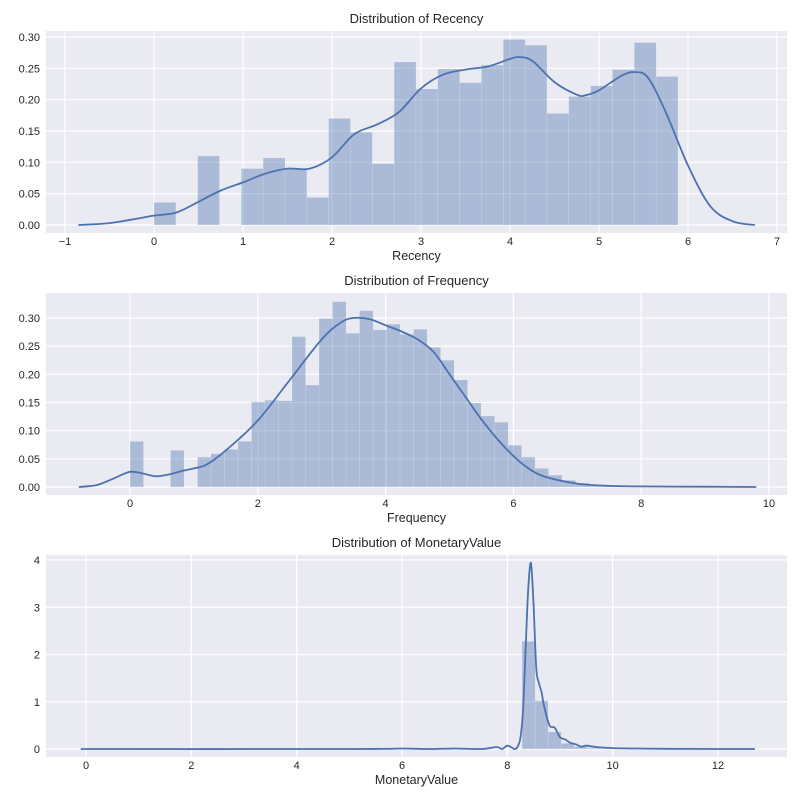 Image resolution: width=800 pixels, height=800 pixels. Describe the element at coordinates (65, 242) in the screenshot. I see `x-tick-label: −1` at that location.